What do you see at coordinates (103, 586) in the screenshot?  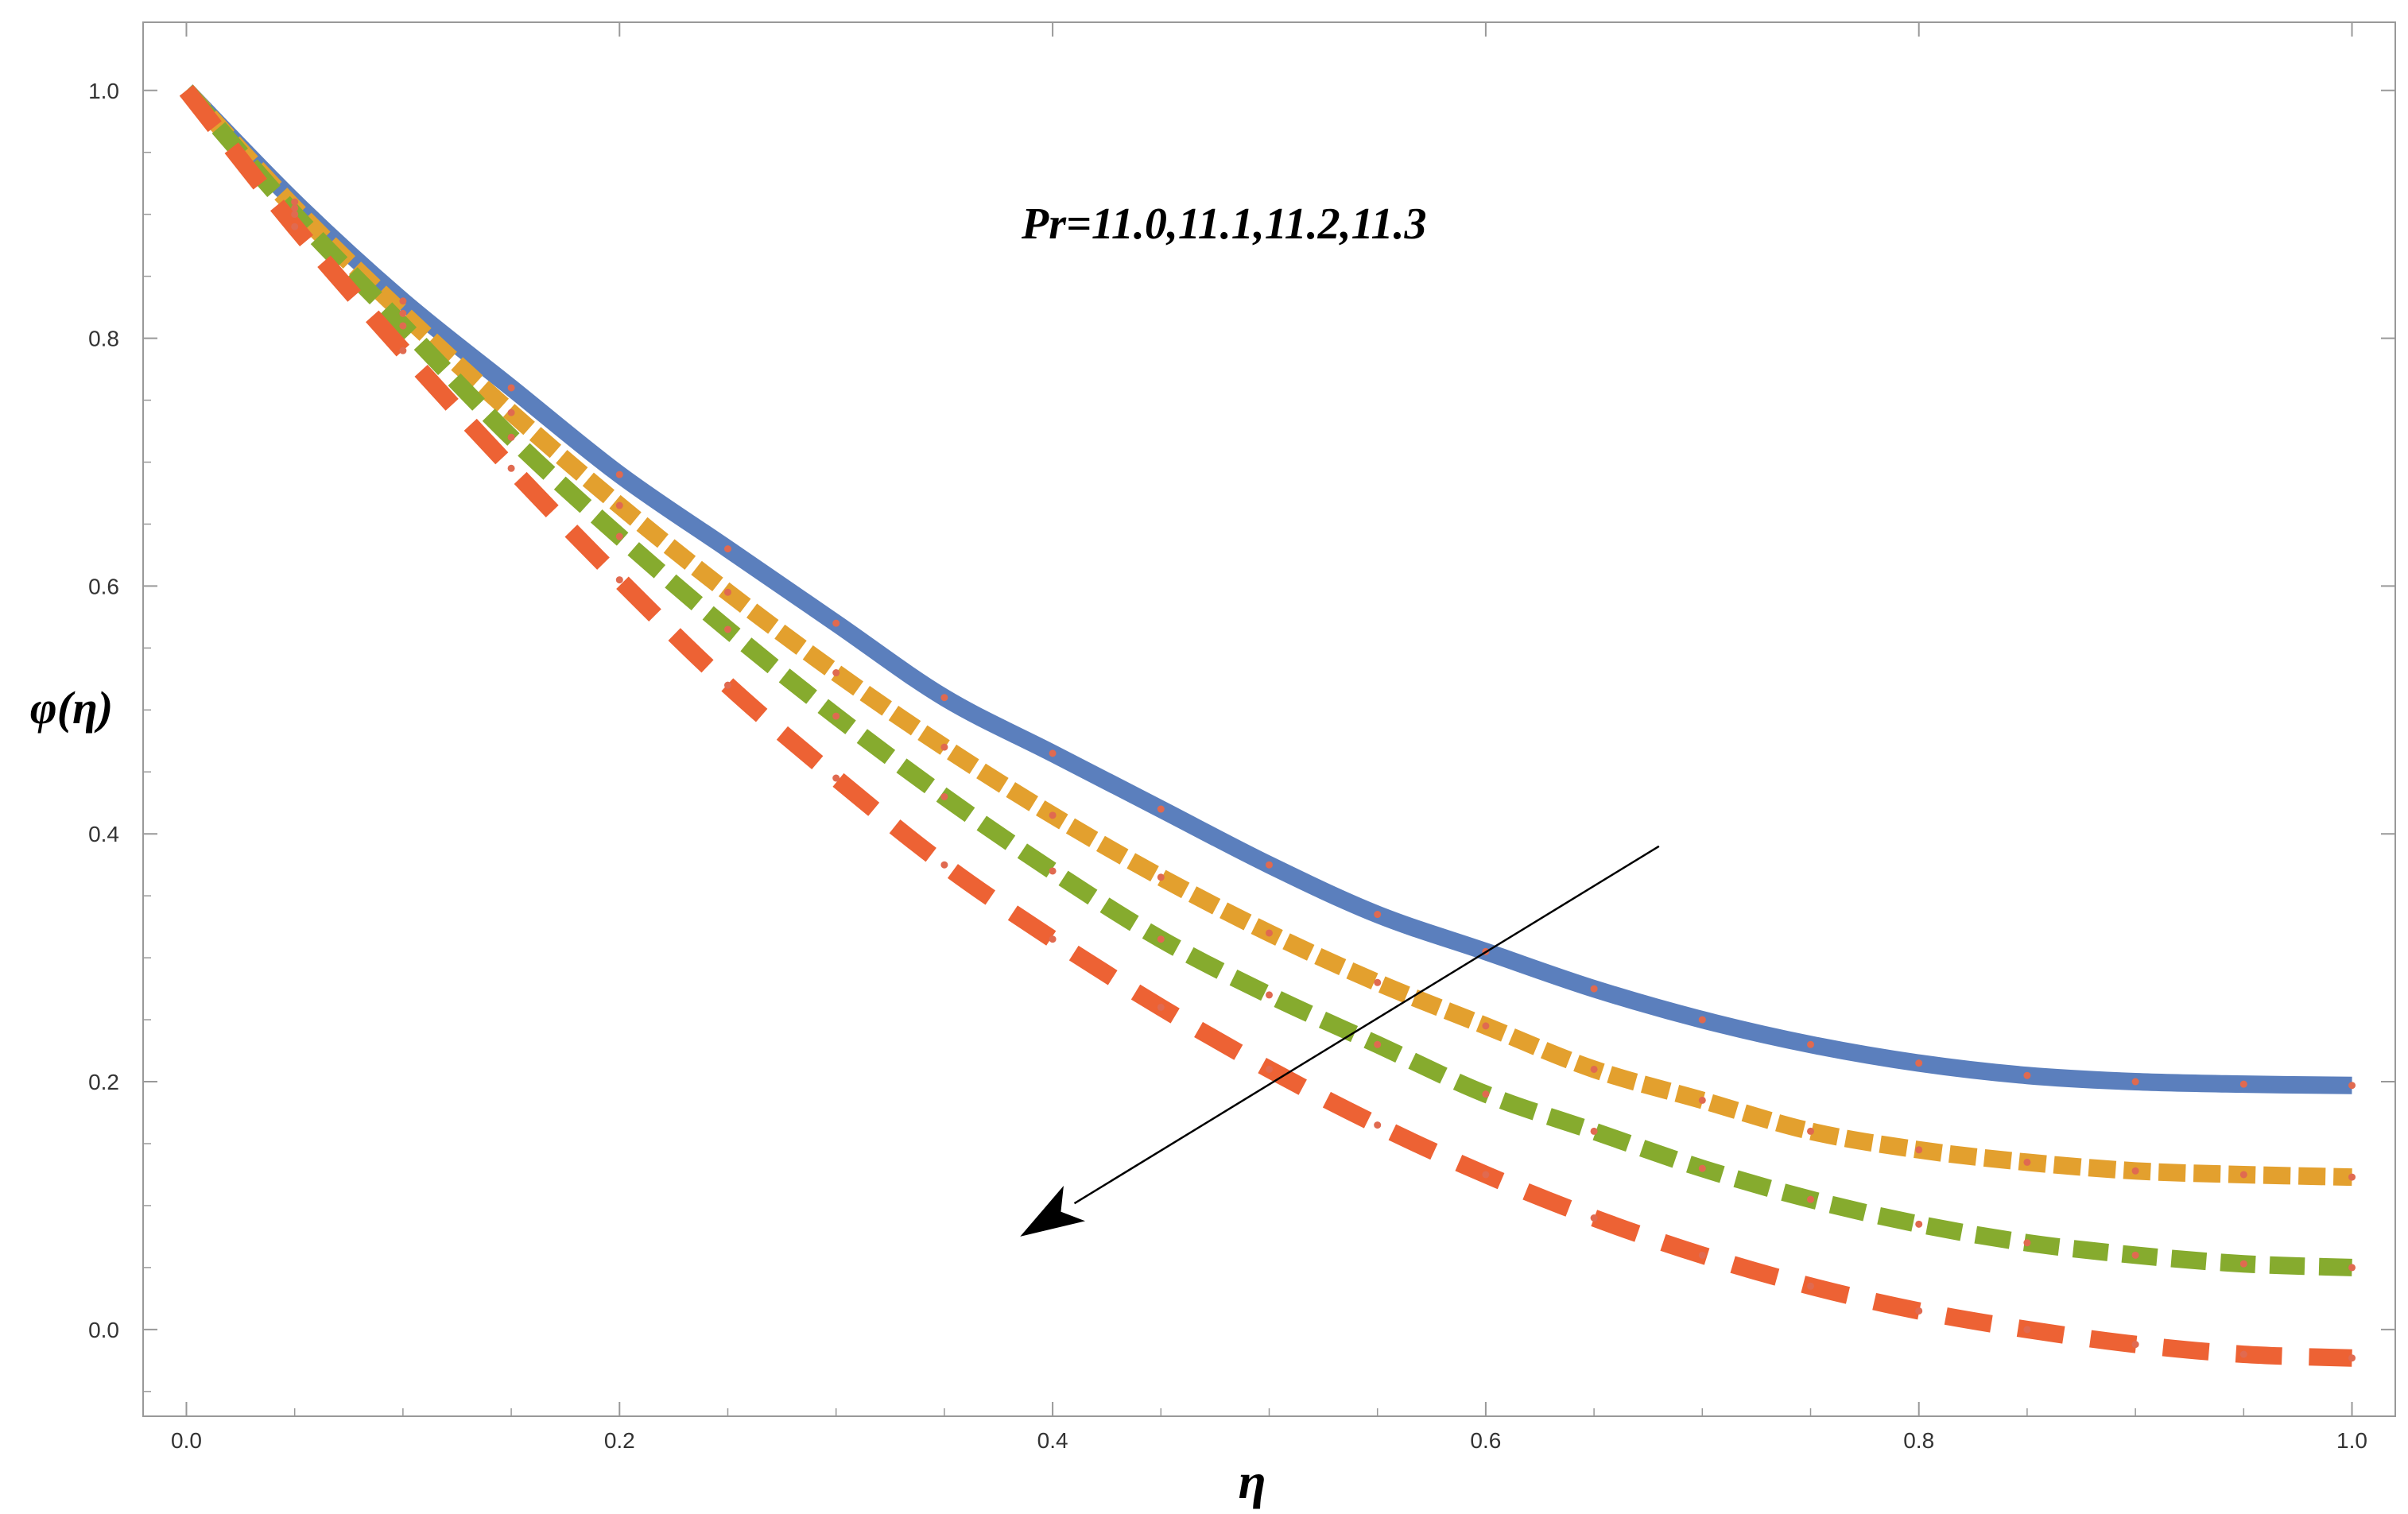 I see `y-tick-label: 0.6` at bounding box center [103, 586].